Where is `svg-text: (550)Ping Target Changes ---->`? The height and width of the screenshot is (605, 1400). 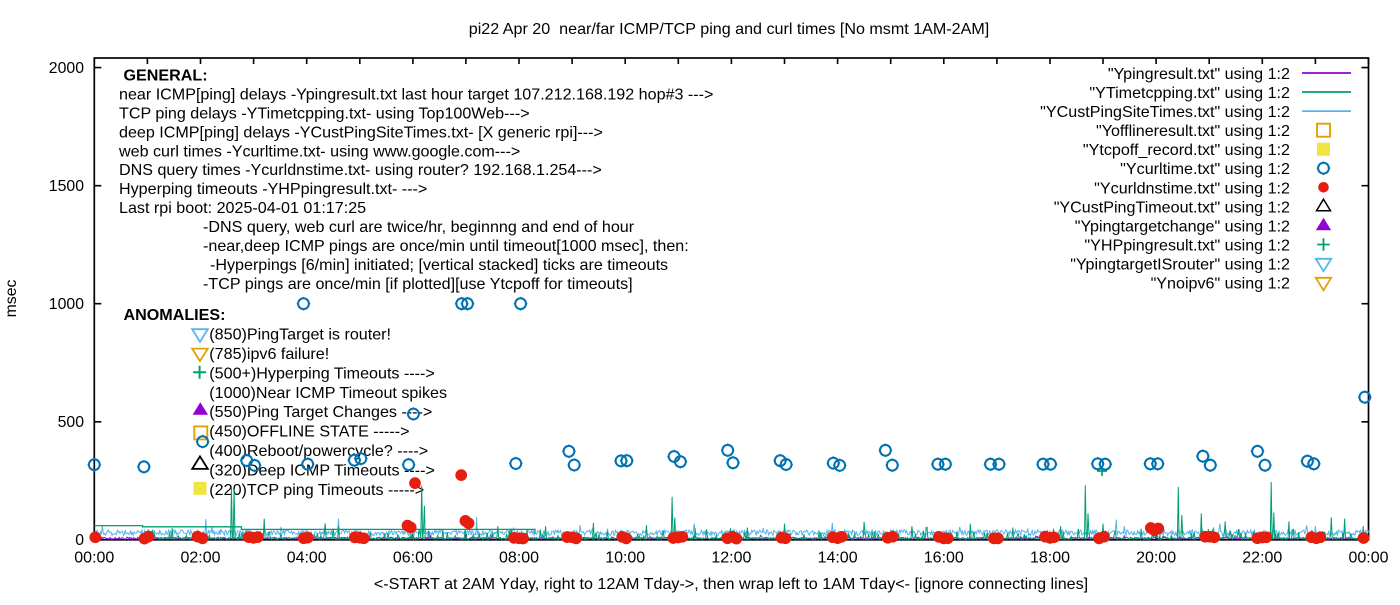
svg-text: (550)Ping Target Changes ----> is located at coordinates (320, 412).